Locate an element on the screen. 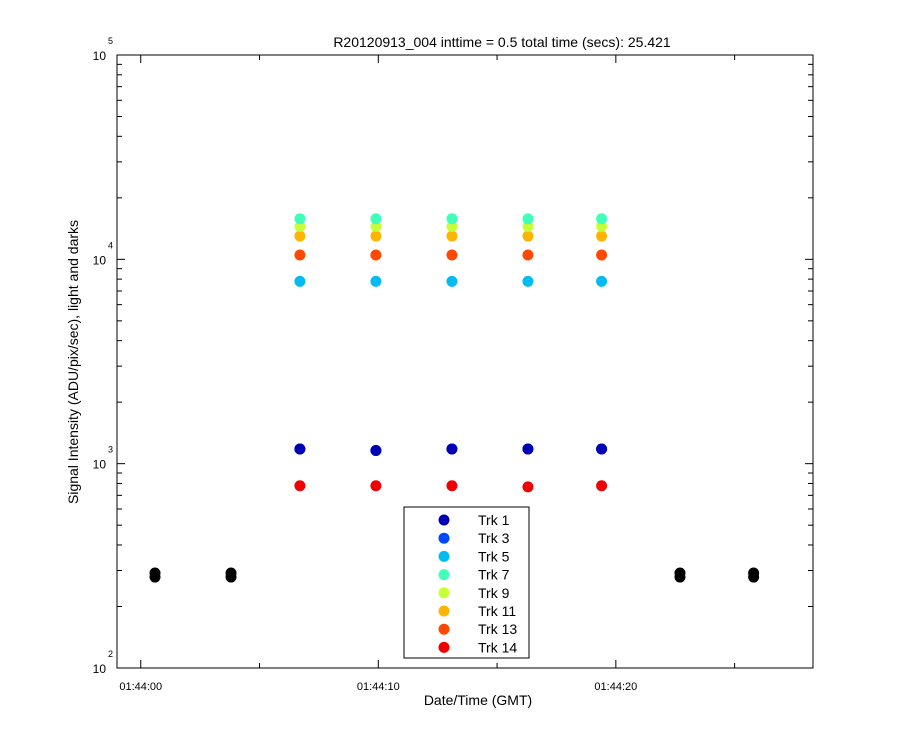 The width and height of the screenshot is (900, 750). x-tick-label: 01:44:00 is located at coordinates (140, 687).